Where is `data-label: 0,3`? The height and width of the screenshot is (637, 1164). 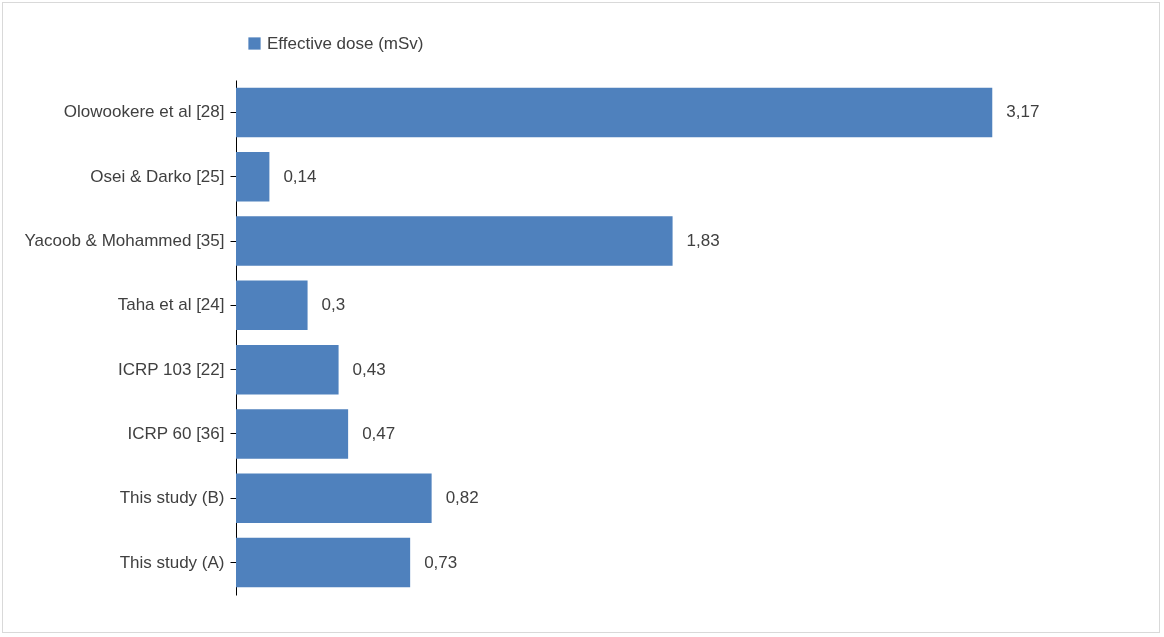 data-label: 0,3 is located at coordinates (333, 305).